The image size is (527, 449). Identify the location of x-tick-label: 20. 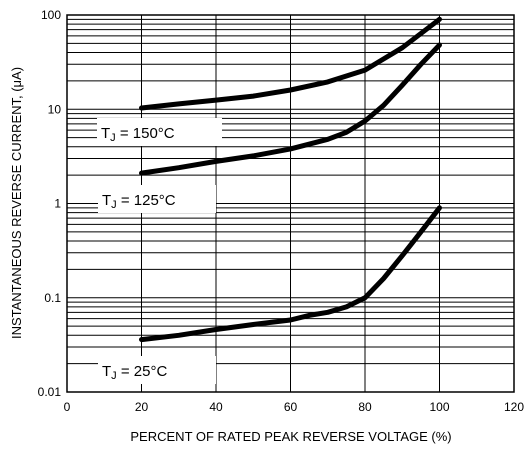
(142, 407).